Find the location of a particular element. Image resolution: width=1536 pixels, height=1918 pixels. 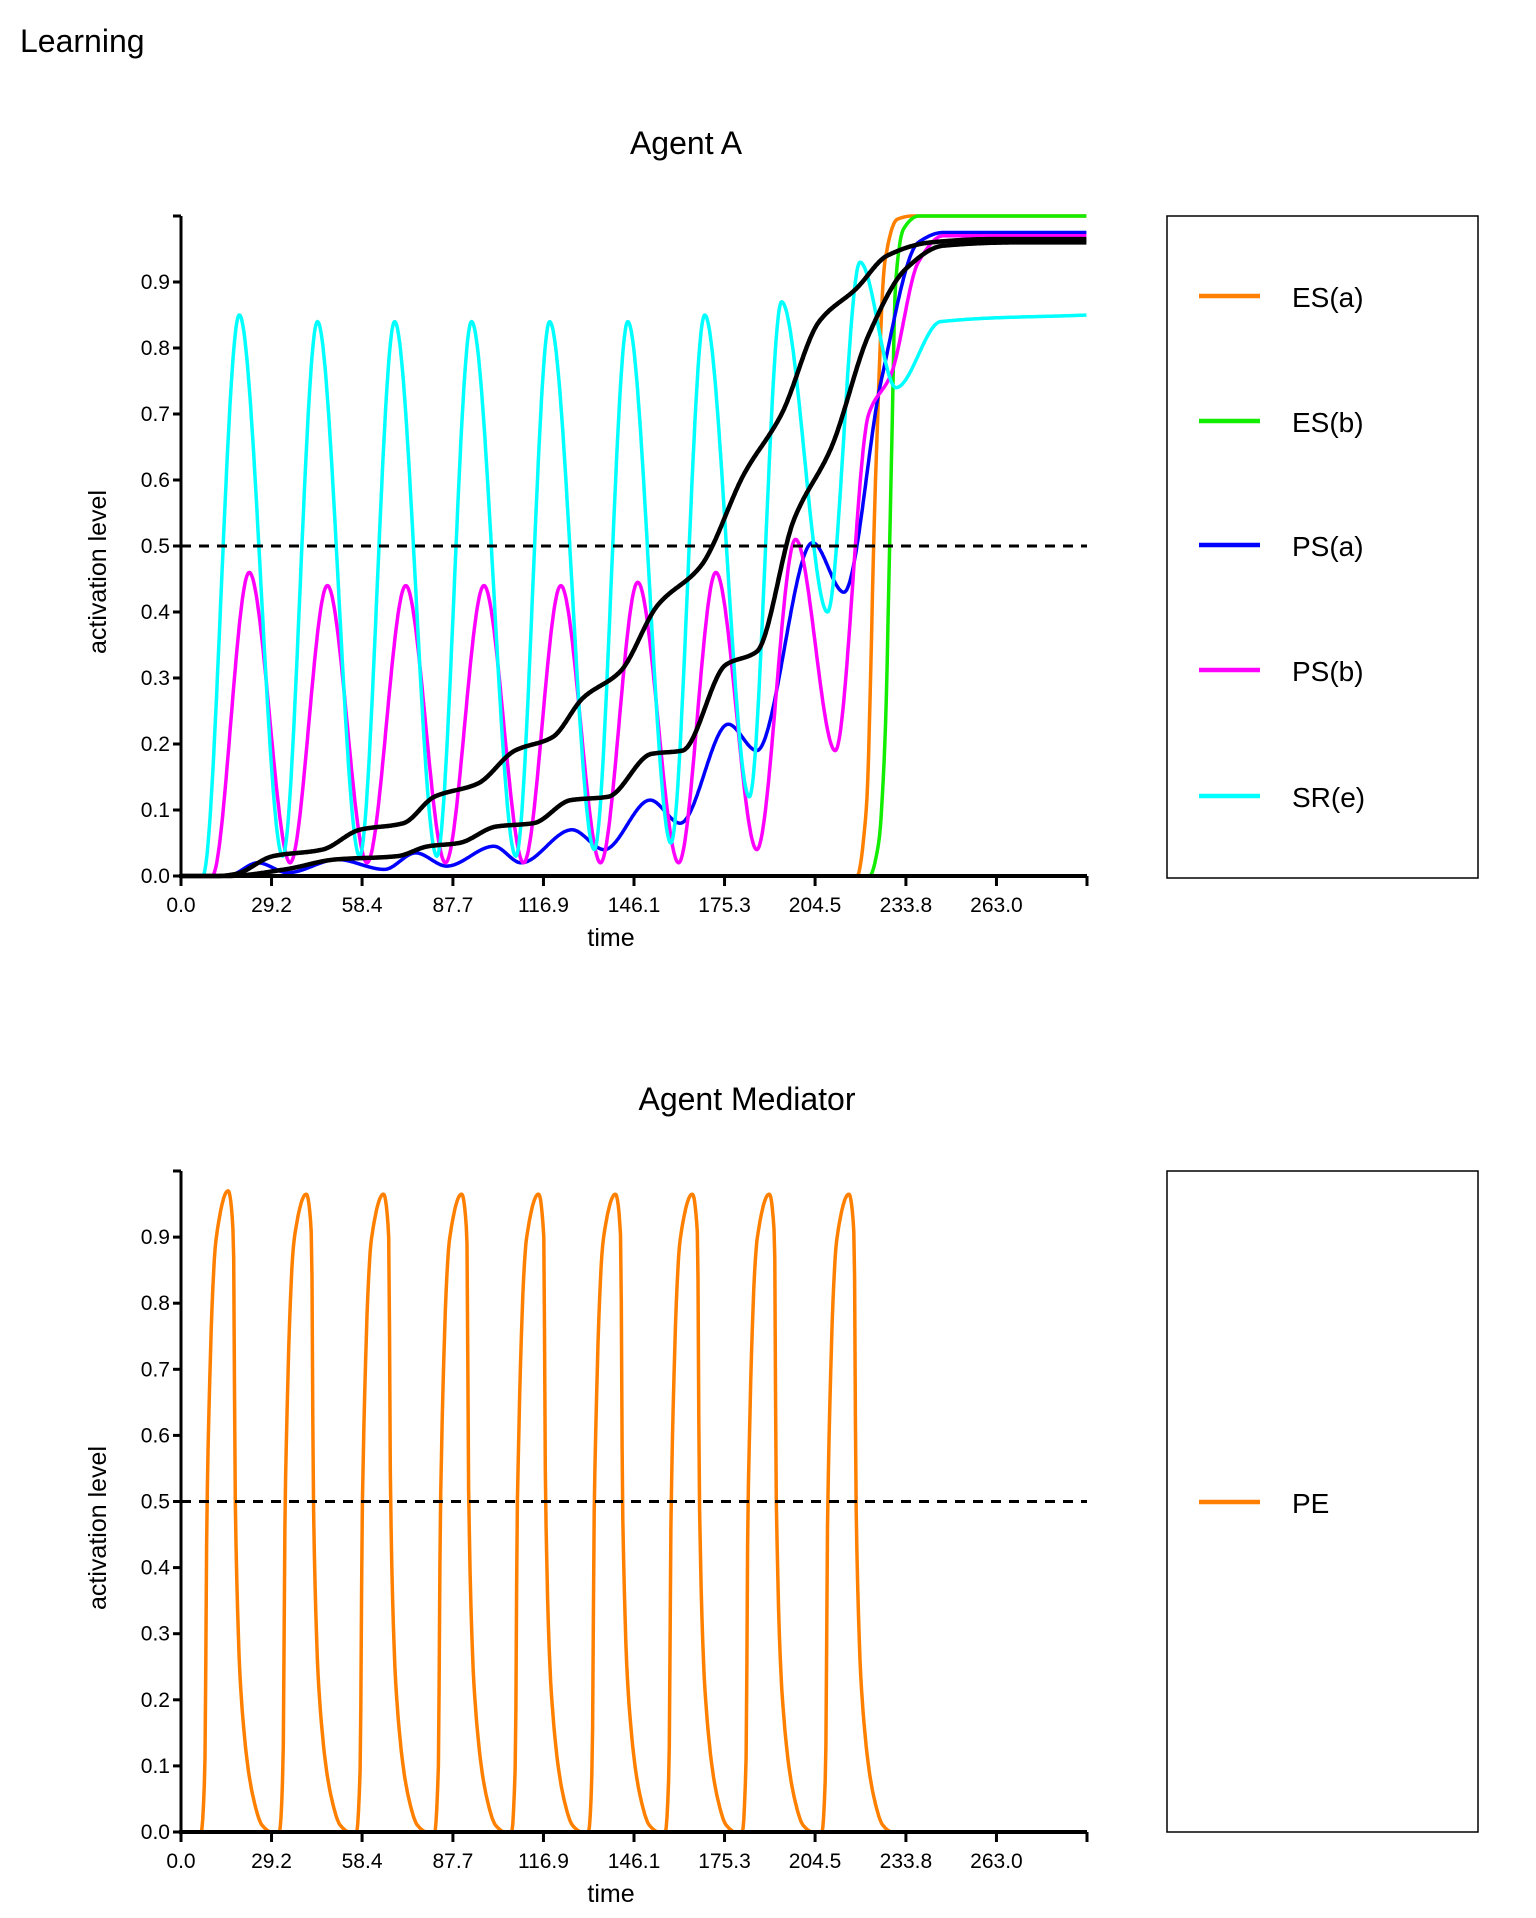

legend-item: PE is located at coordinates (1264, 1503).